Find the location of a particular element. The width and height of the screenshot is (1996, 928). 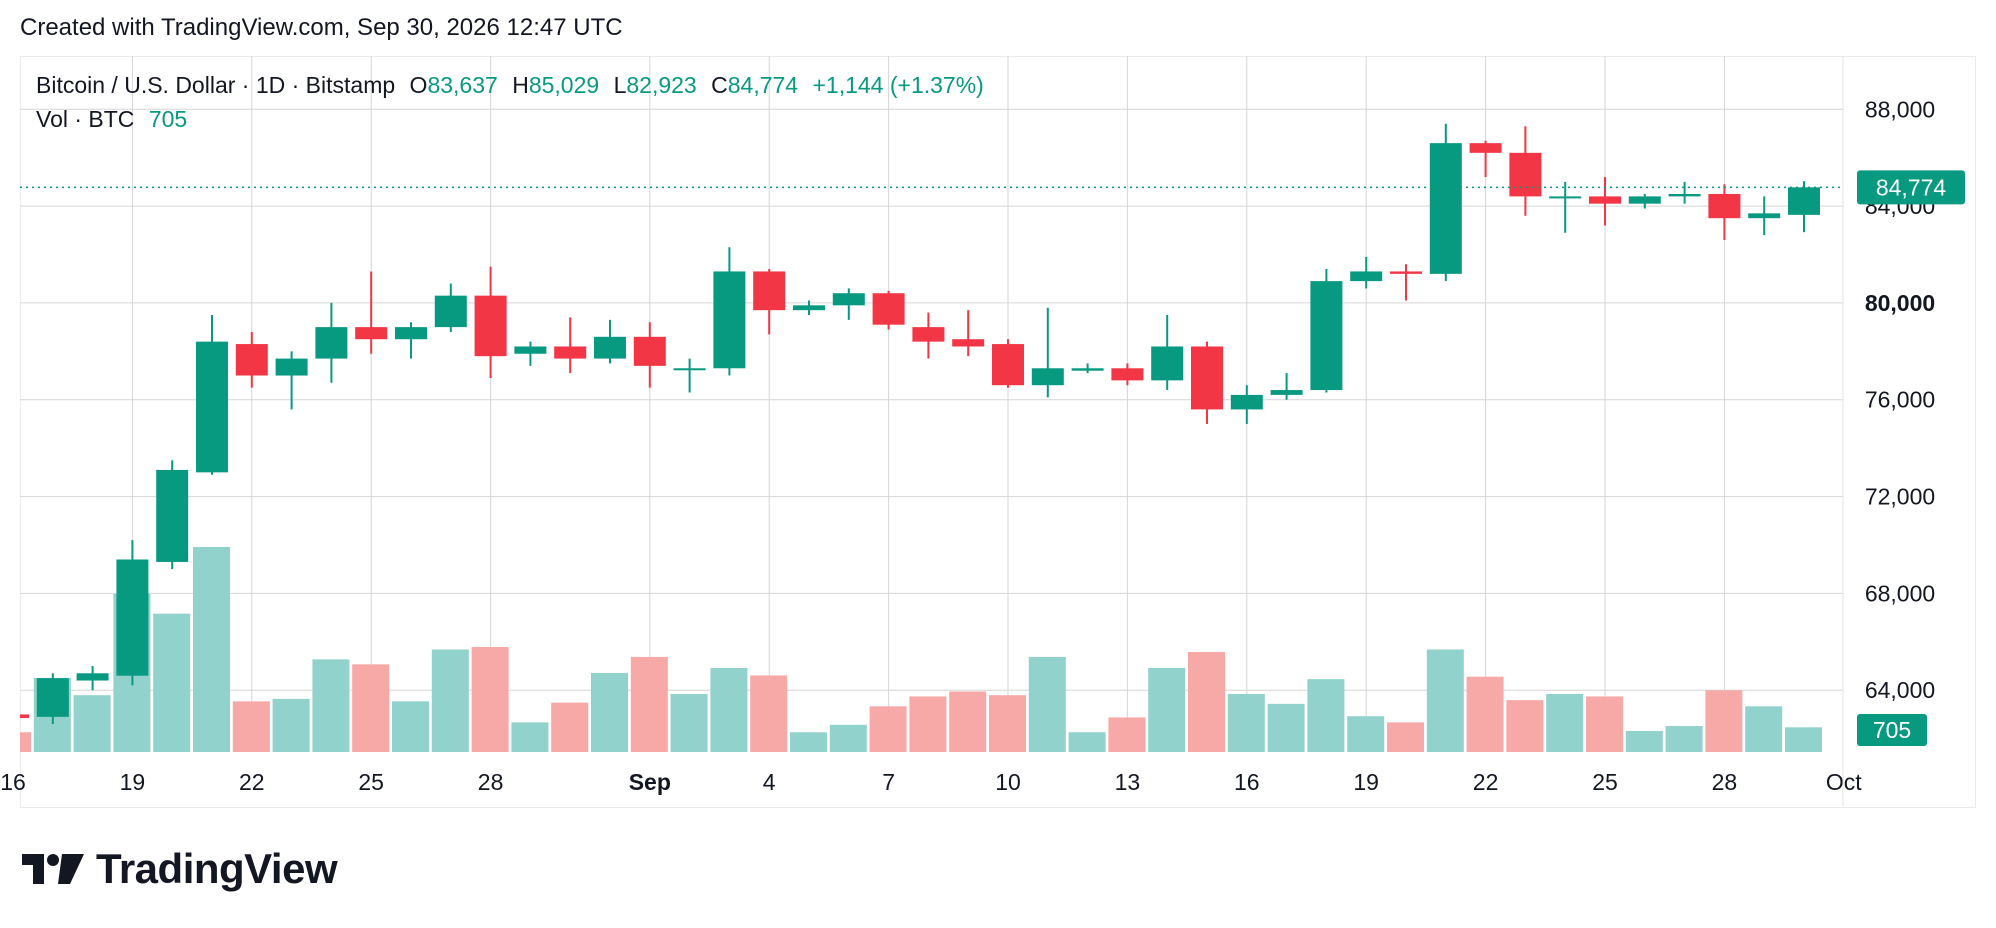

last-price-tag-text: 84,774 is located at coordinates (1911, 187).